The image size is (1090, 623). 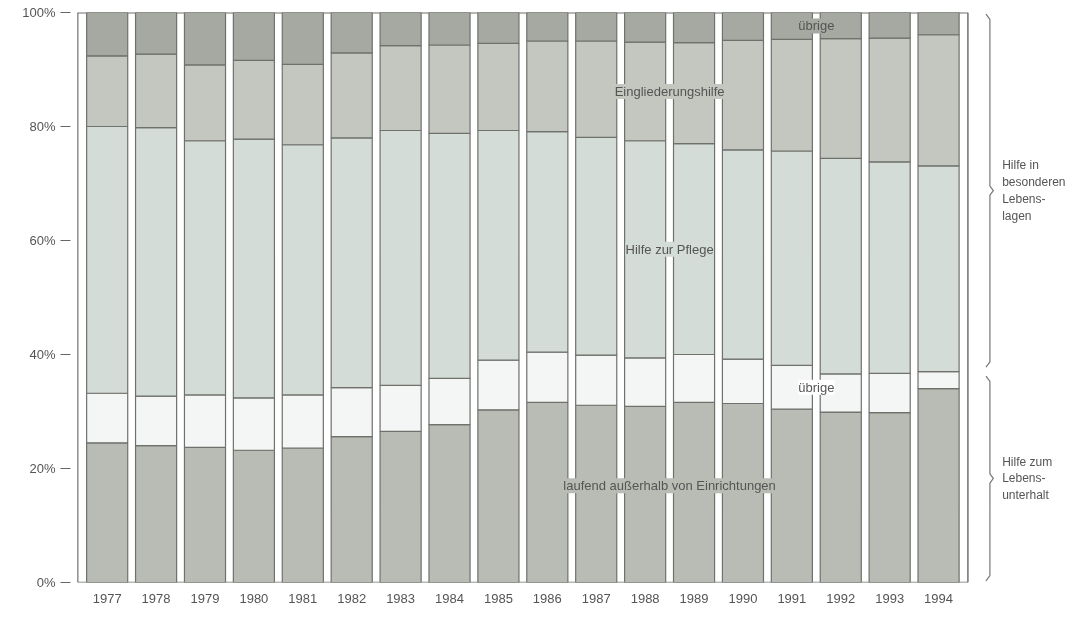 I want to click on y-tick-label: 20%, so click(x=42, y=468).